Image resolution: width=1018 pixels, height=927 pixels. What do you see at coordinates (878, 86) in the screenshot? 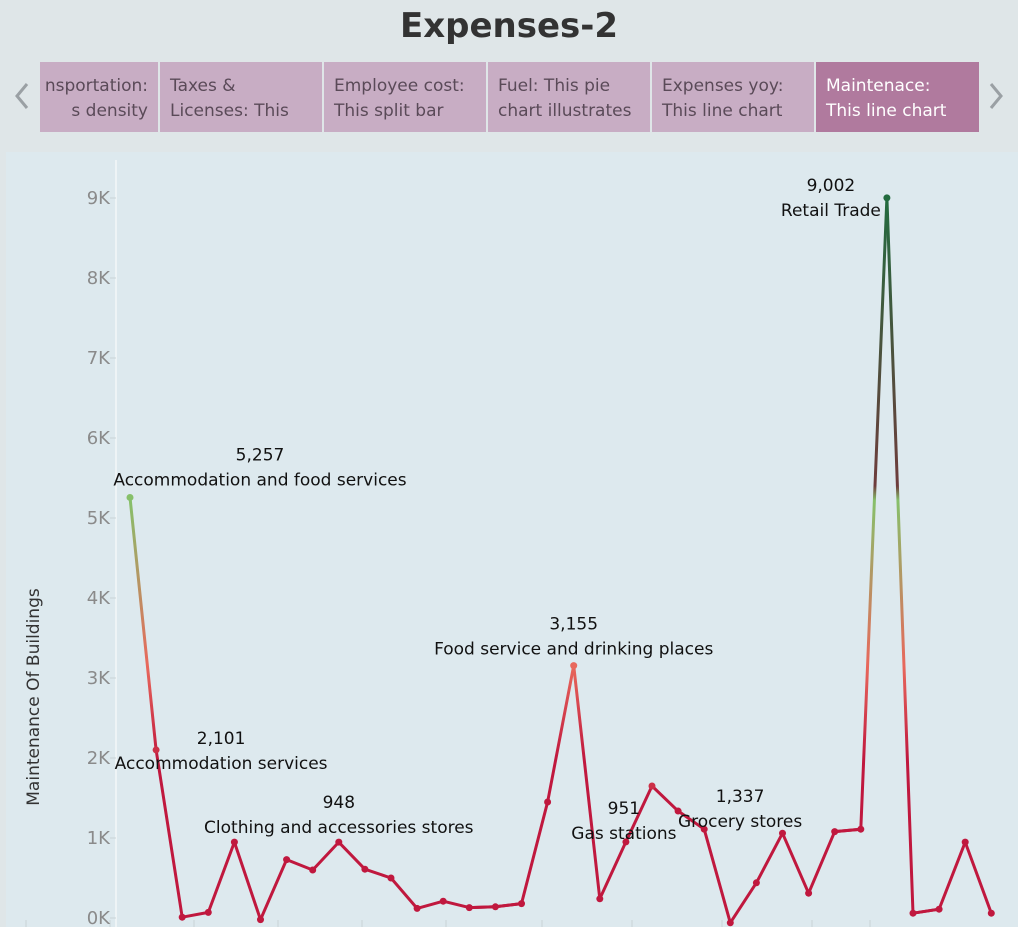
I see `story-point-line1: Maintenace:` at bounding box center [878, 86].